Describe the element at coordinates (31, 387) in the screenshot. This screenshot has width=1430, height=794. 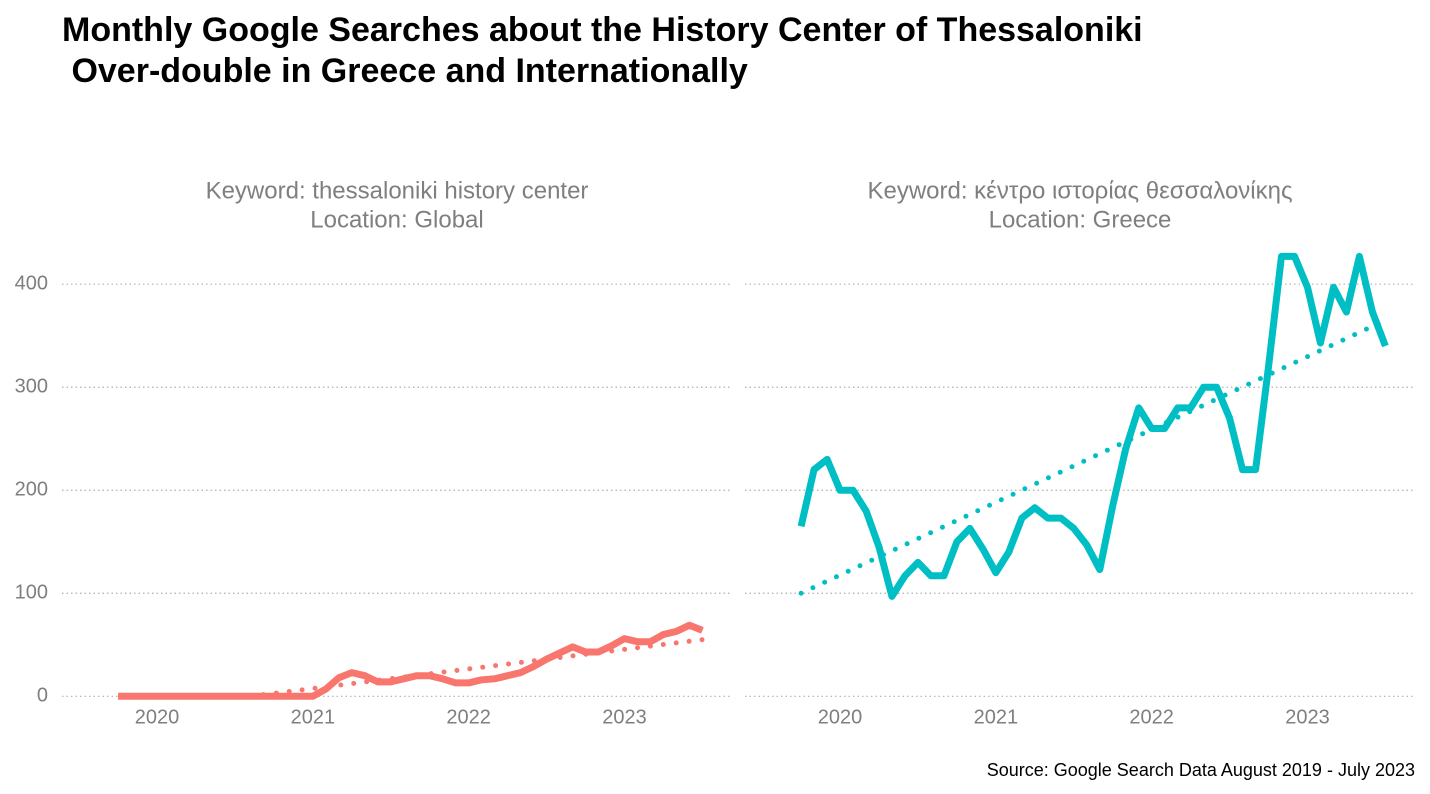
I see `y-tick-label: 300` at that location.